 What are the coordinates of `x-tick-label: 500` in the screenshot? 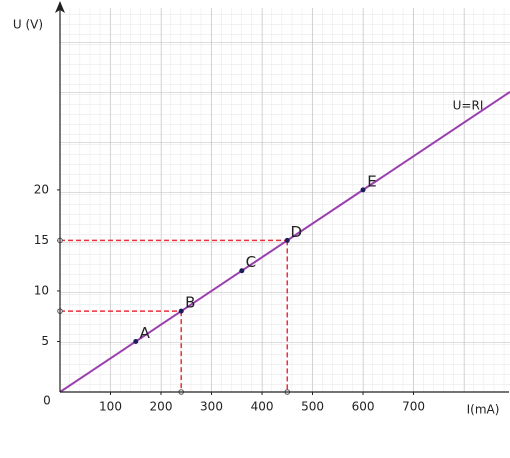 It's located at (312, 407).